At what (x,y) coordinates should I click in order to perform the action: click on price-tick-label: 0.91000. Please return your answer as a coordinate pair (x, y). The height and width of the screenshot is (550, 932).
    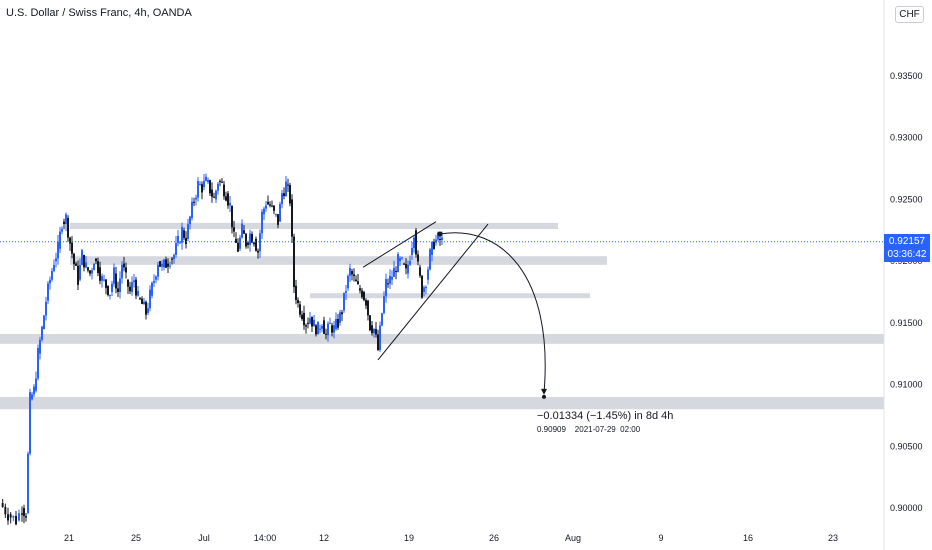
    Looking at the image, I should click on (906, 385).